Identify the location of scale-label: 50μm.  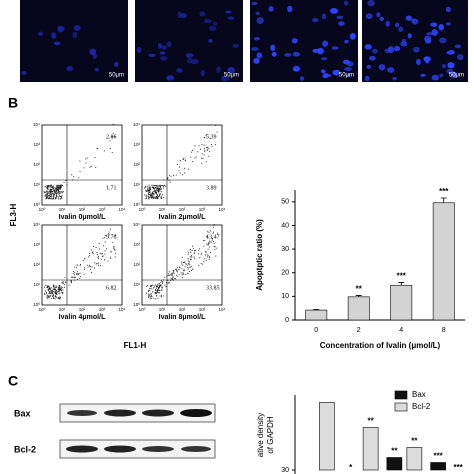
(346, 76).